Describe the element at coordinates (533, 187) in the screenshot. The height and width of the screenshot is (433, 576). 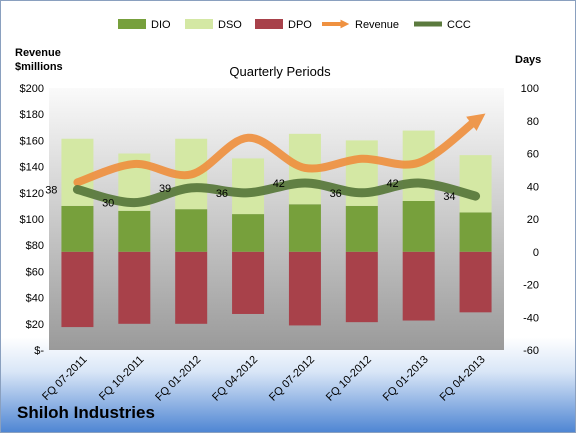
I see `right-tick-label: 40` at that location.